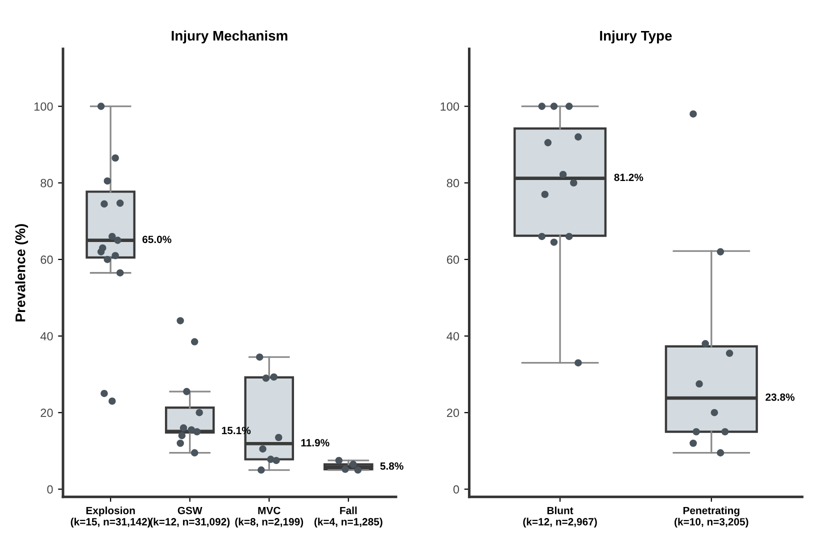 The image size is (840, 543). Describe the element at coordinates (636, 37) in the screenshot. I see `chart-title: Injury Type` at that location.